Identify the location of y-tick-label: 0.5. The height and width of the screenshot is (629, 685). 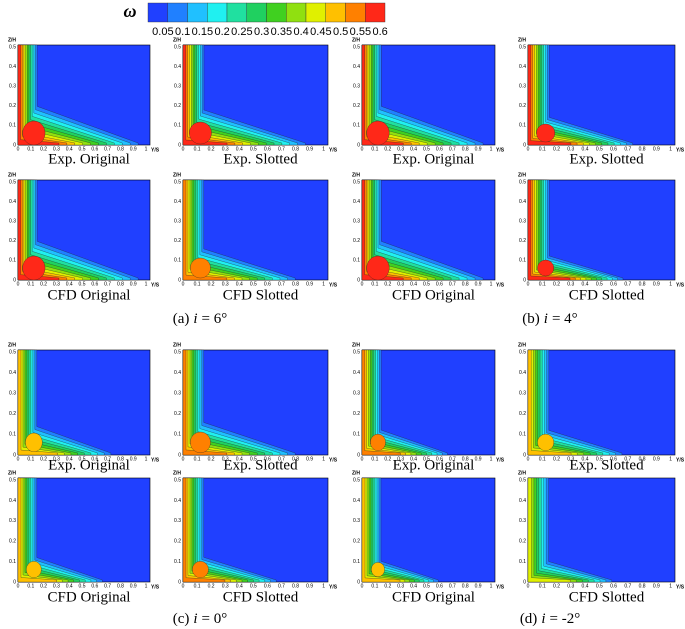
(82, 459).